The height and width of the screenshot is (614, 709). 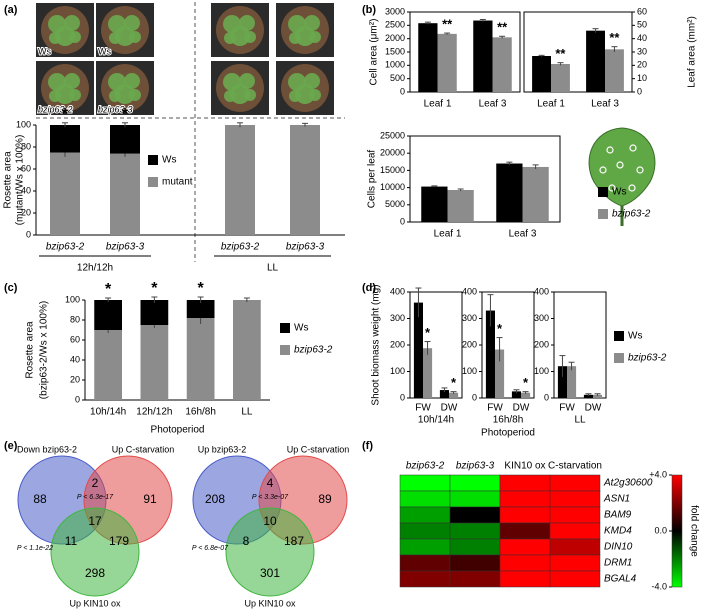 I want to click on y-tick-label: 2000, so click(x=395, y=38).